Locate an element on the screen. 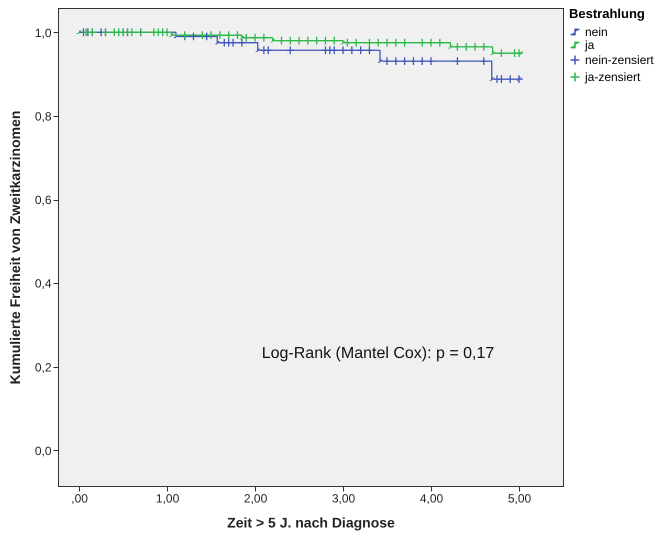 Image resolution: width=669 pixels, height=559 pixels. y-tick-label: 0,8 is located at coordinates (43, 116).